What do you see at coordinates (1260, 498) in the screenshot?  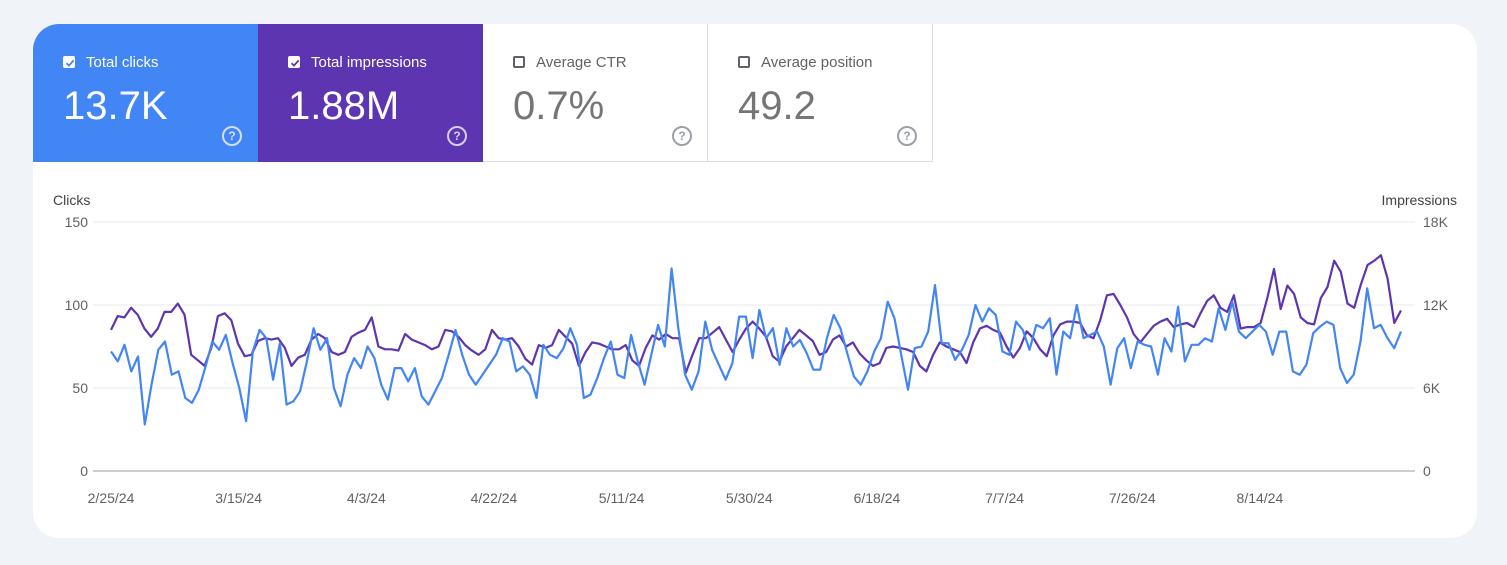 I see `x-tick-label: 8/14/24` at bounding box center [1260, 498].